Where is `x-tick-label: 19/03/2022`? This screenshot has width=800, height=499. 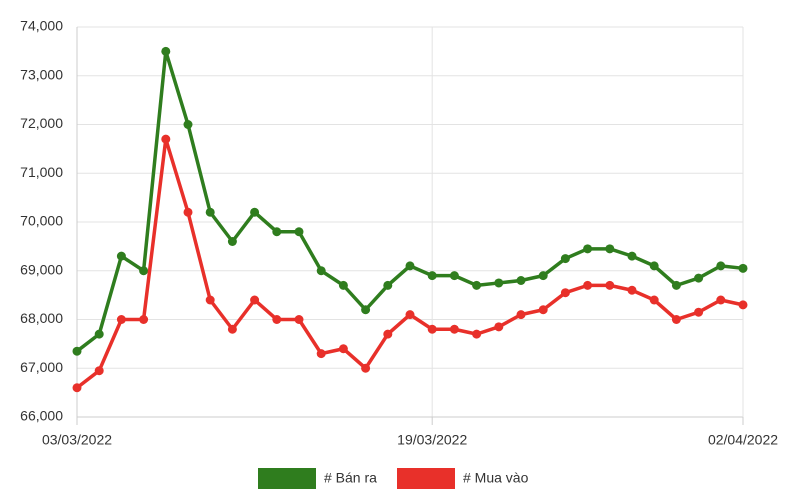 x-tick-label: 19/03/2022 is located at coordinates (432, 440).